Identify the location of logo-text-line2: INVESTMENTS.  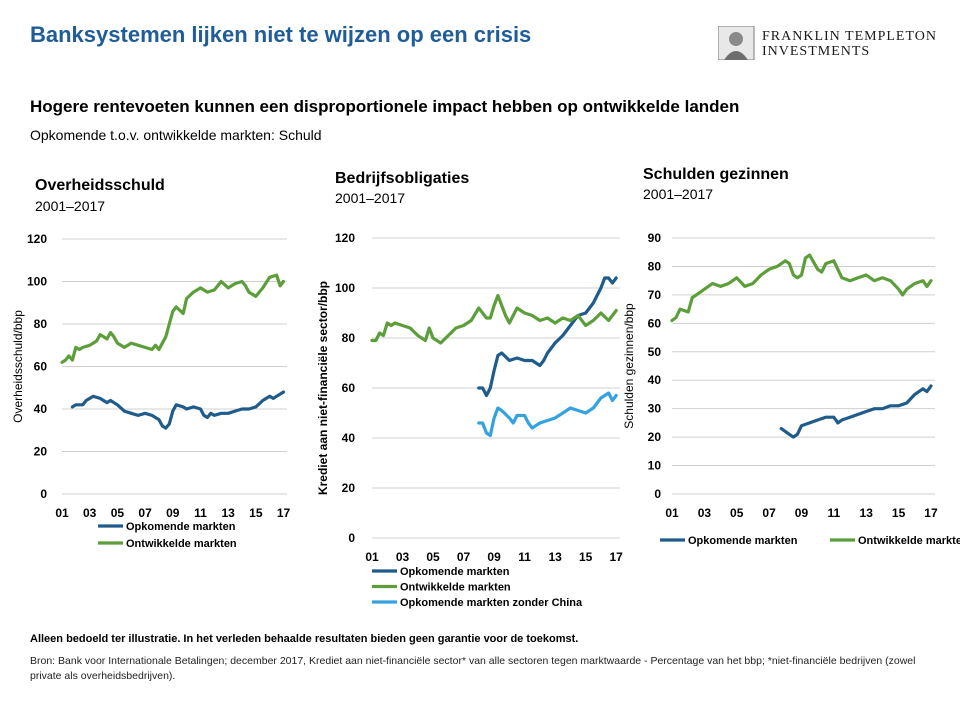
(816, 51).